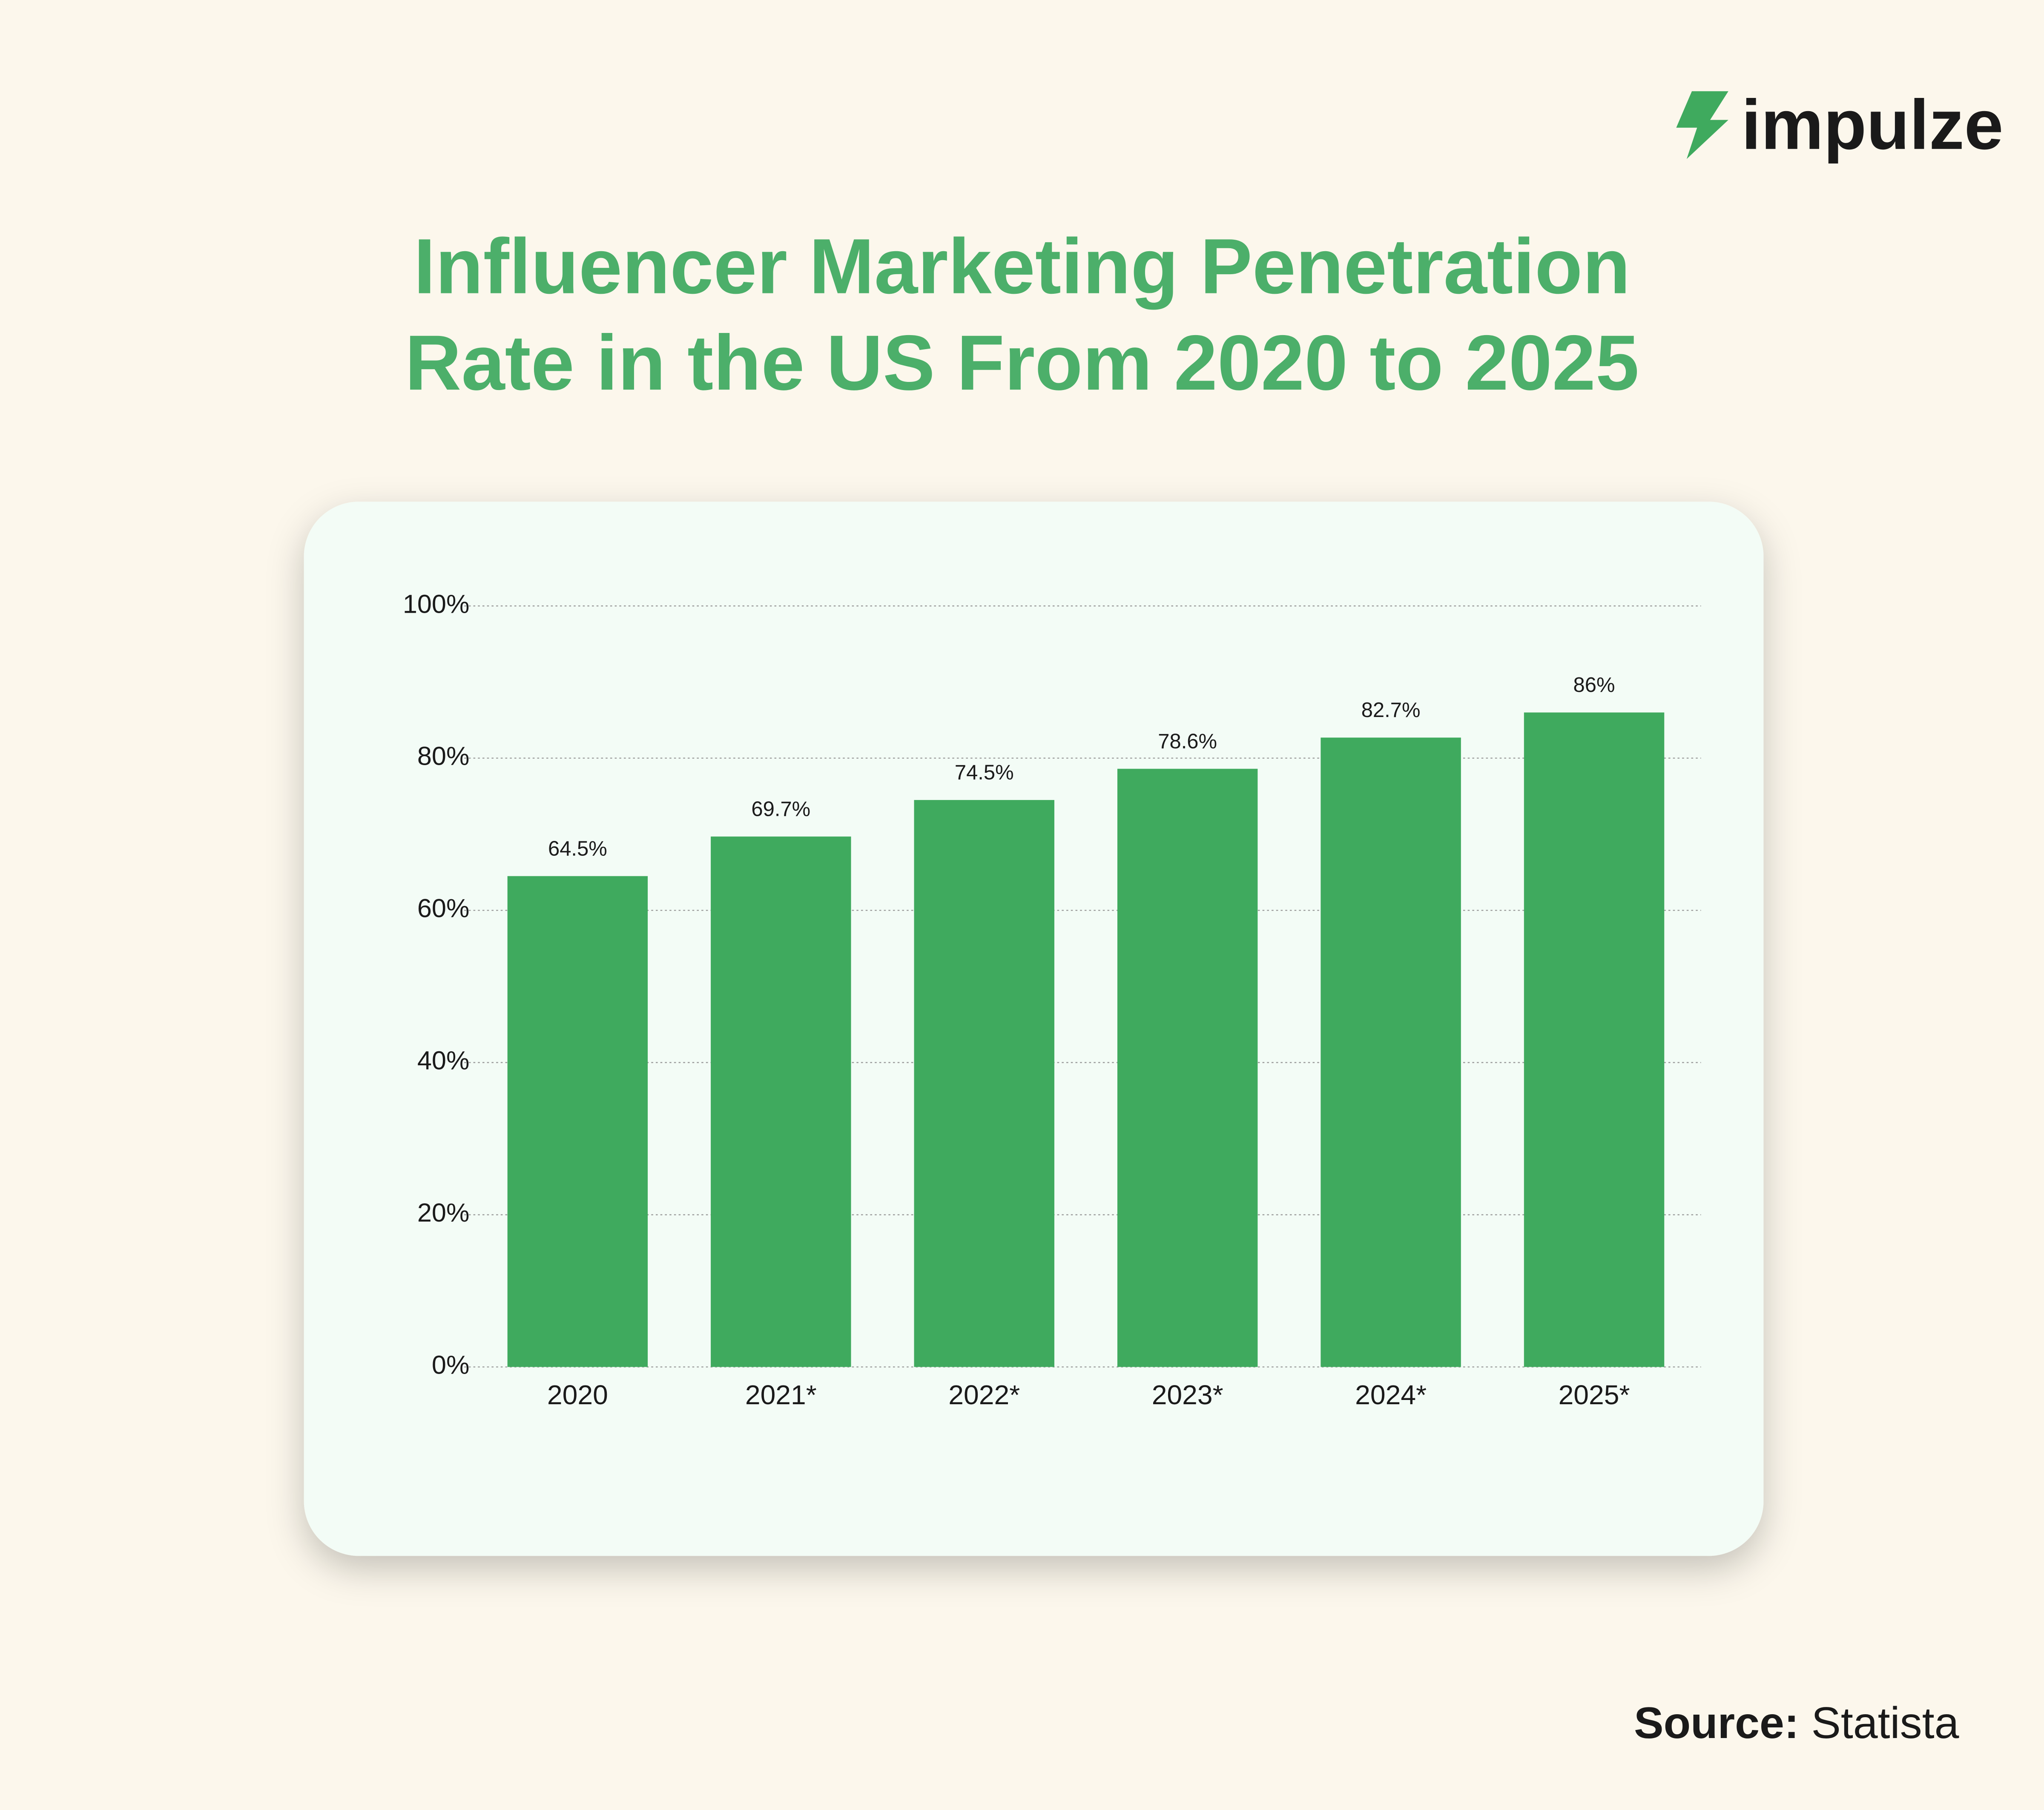 The image size is (2044, 1810). I want to click on y-tick-label: 40%, so click(443, 1060).